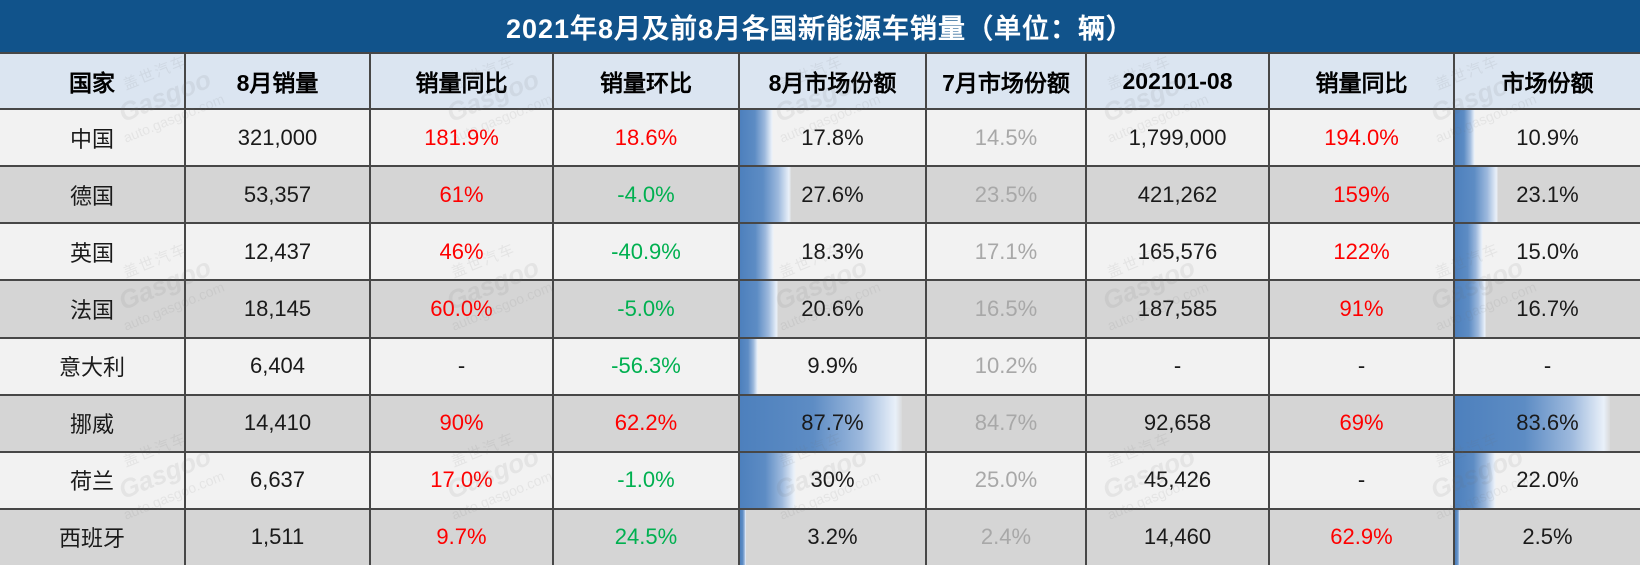 This screenshot has height=565, width=1640. What do you see at coordinates (832, 194) in the screenshot?
I see `aug-share-value: 27.6%` at bounding box center [832, 194].